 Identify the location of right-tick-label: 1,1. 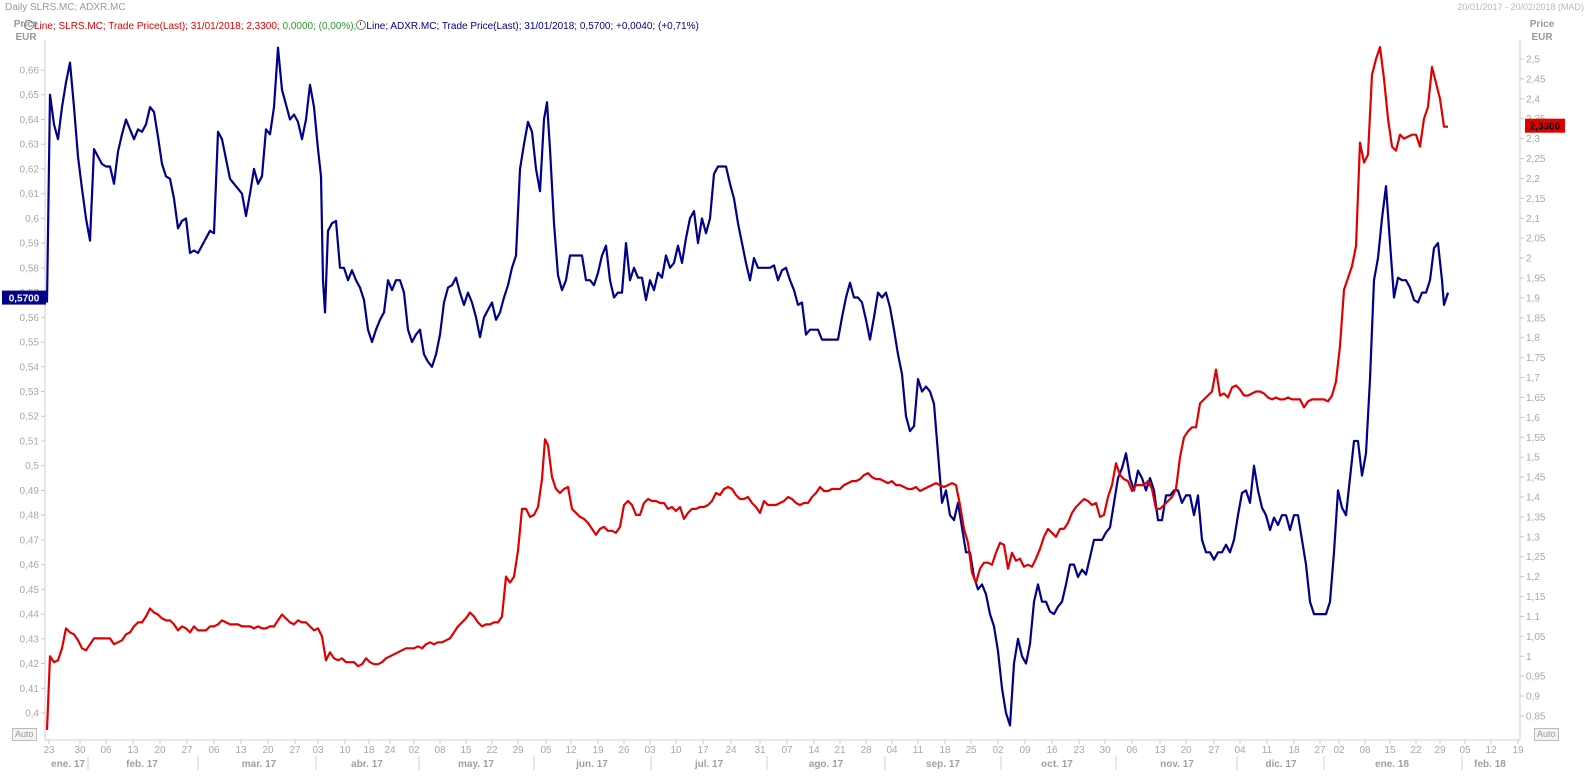
(1533, 617).